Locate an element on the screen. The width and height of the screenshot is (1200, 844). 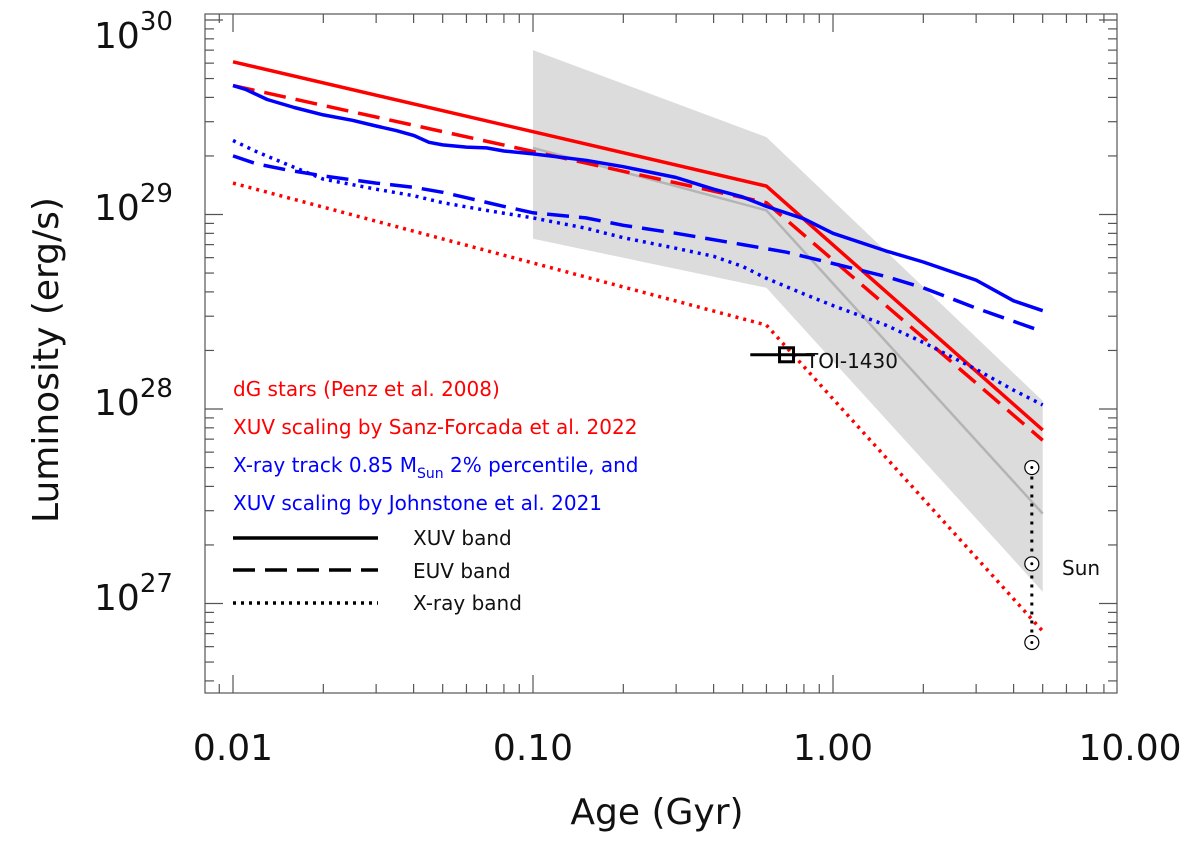
y-tick-labels: 1030 1029 1028 1027 is located at coordinates (133, 313).